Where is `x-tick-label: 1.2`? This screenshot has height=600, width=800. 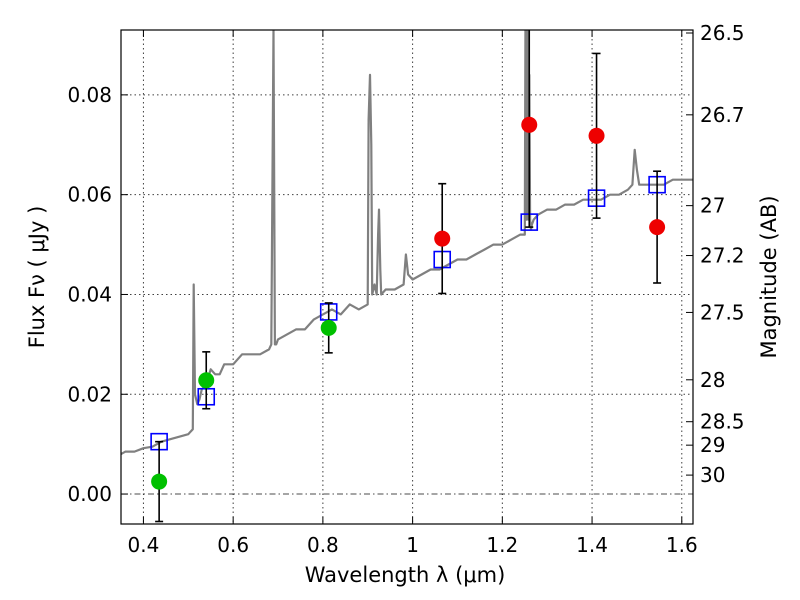
x-tick-label: 1.2 is located at coordinates (502, 545).